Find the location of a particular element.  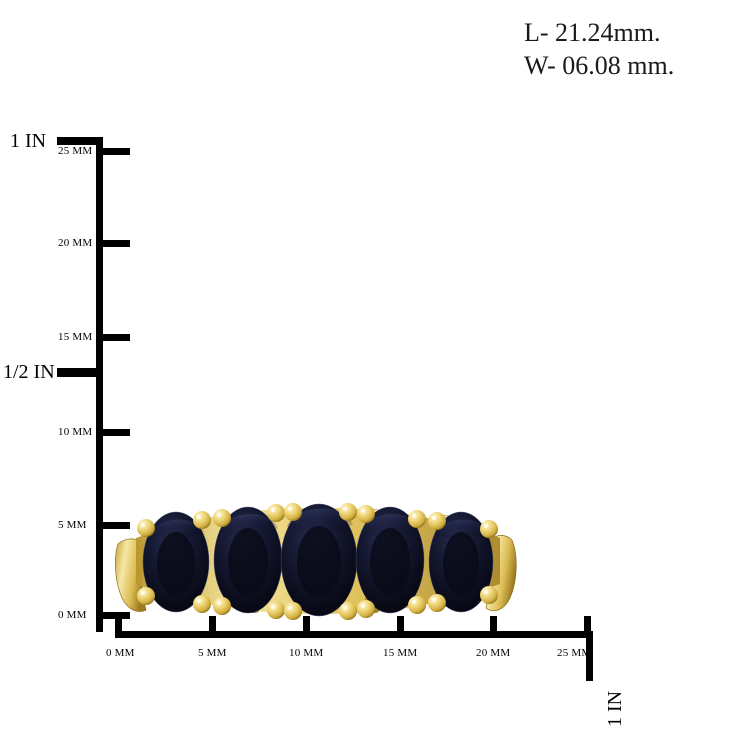

horizontal-tick-15mm is located at coordinates (400, 625).